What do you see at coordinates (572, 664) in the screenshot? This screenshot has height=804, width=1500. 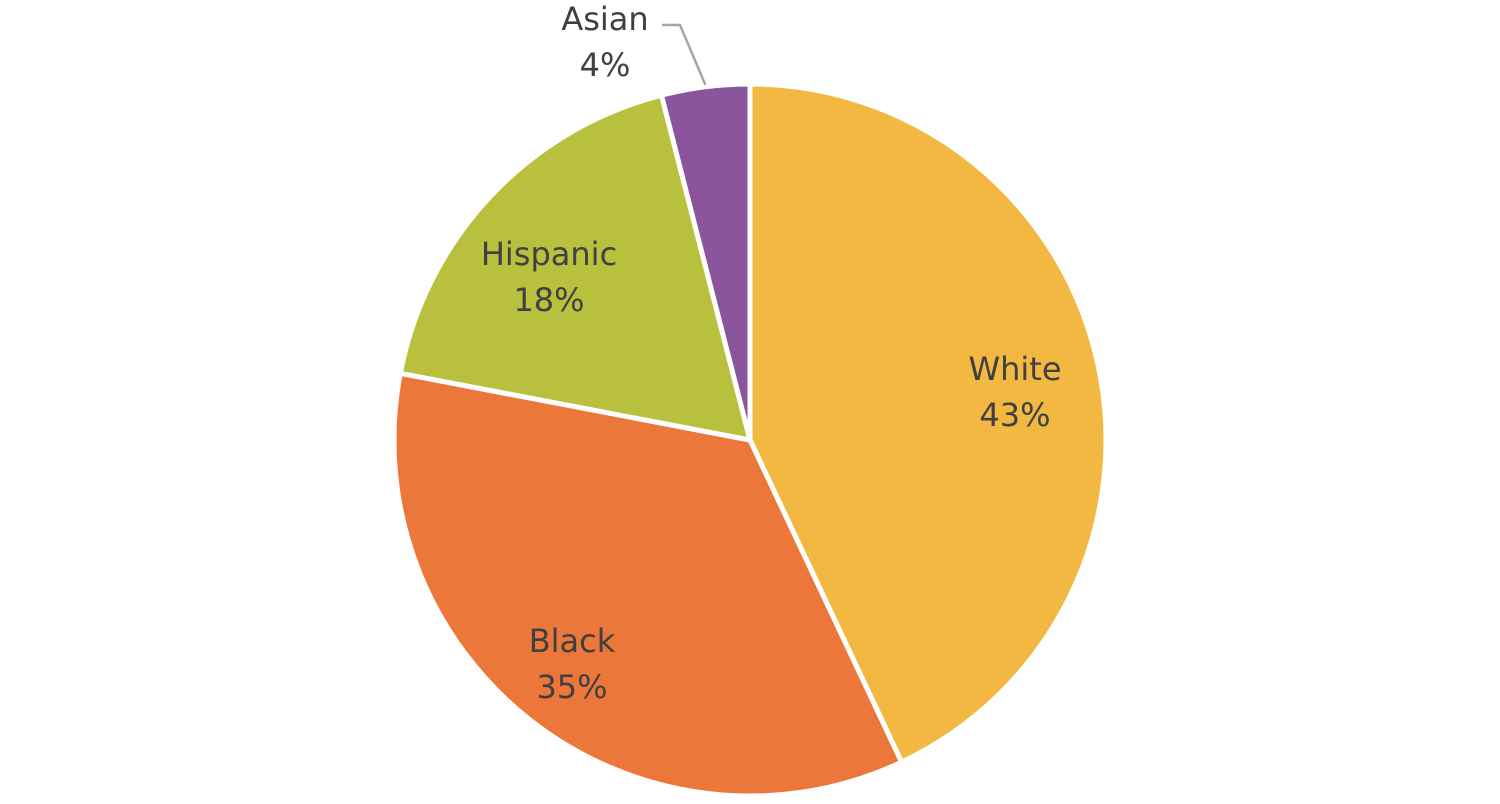 I see `slice-label-black: Black 35%` at bounding box center [572, 664].